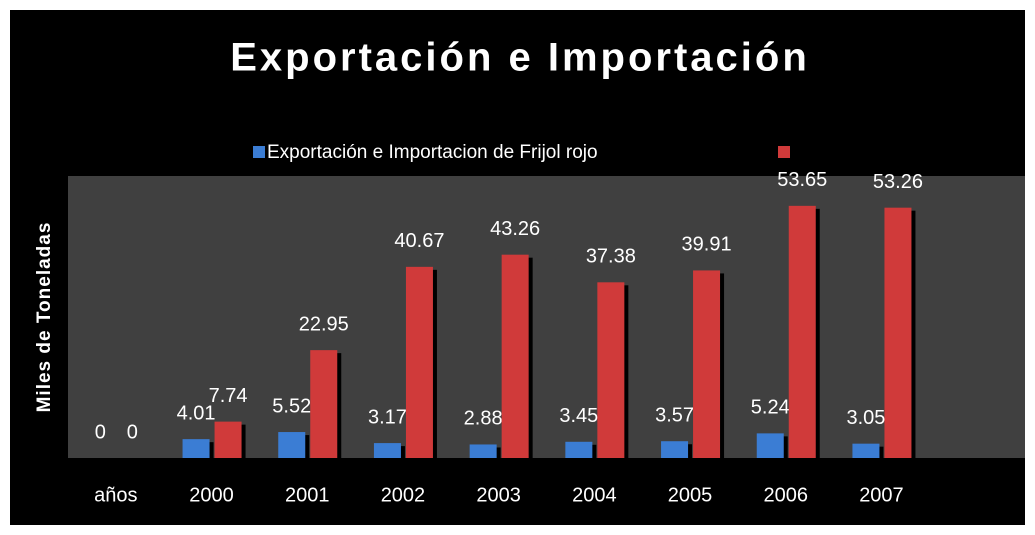  I want to click on data-label: 22.95, so click(324, 324).